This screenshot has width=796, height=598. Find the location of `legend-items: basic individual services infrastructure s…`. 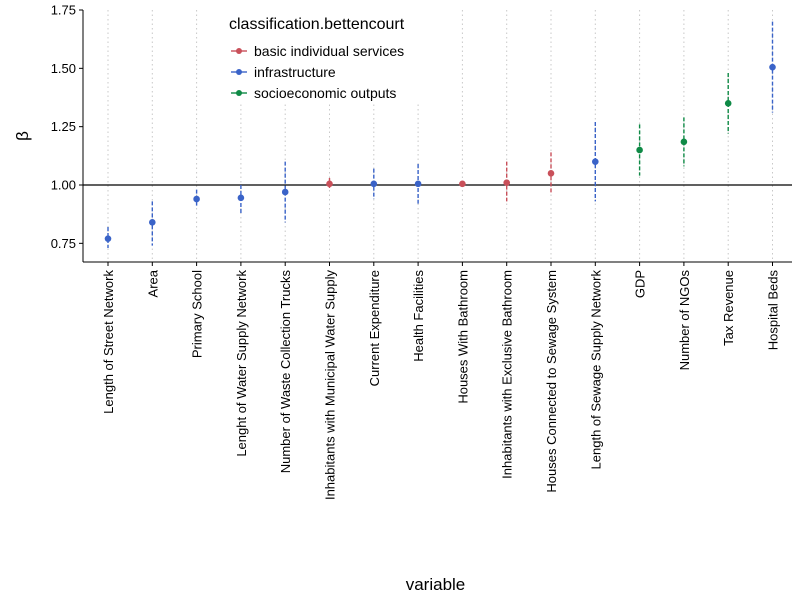

legend-items: basic individual services infrastructure s… is located at coordinates (317, 72).